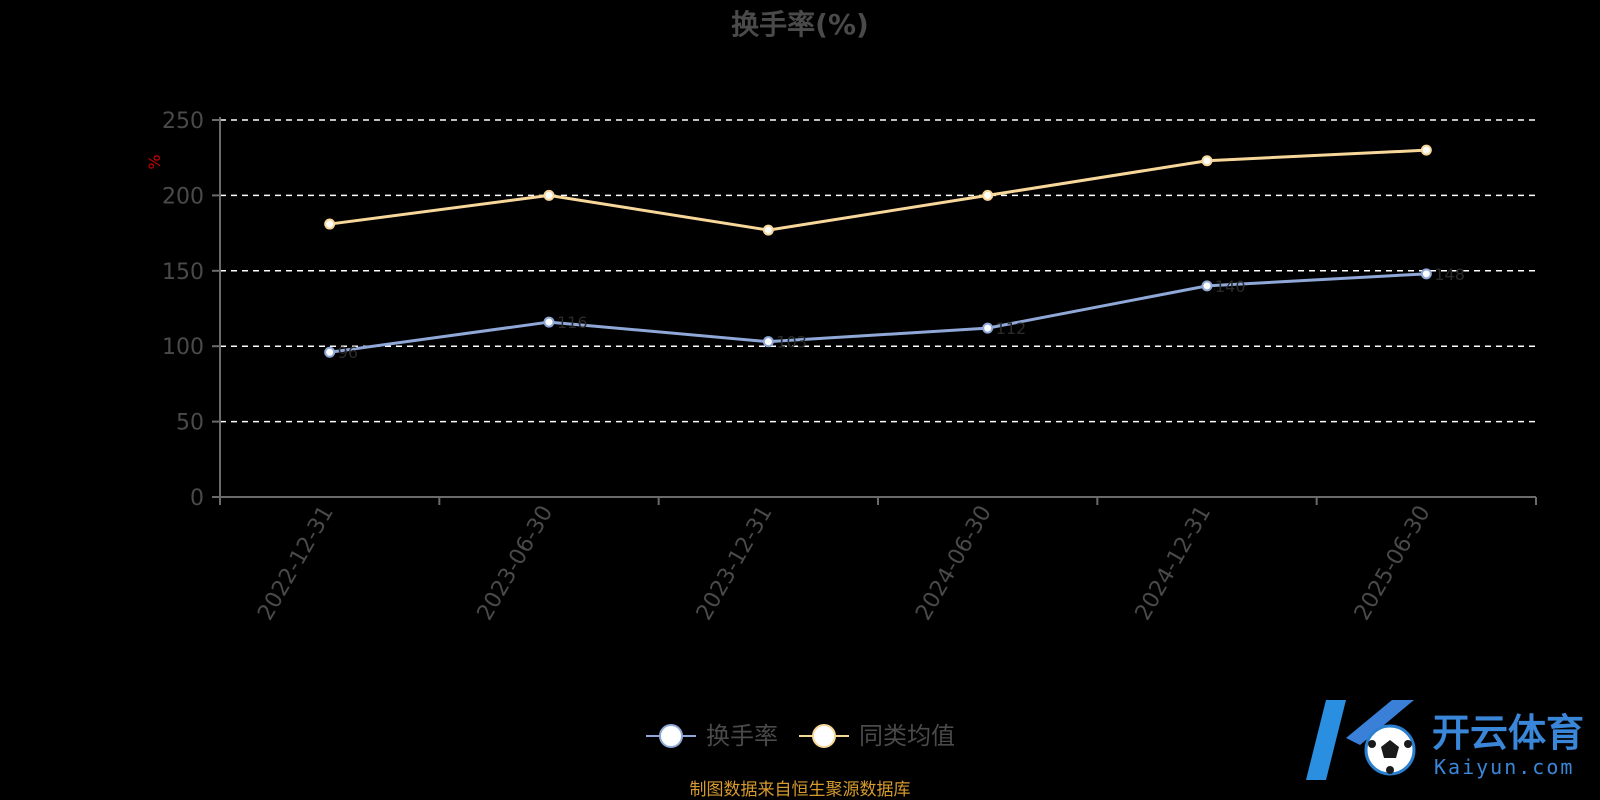  What do you see at coordinates (1508, 733) in the screenshot?
I see `watermark-brand: 开云体育` at bounding box center [1508, 733].